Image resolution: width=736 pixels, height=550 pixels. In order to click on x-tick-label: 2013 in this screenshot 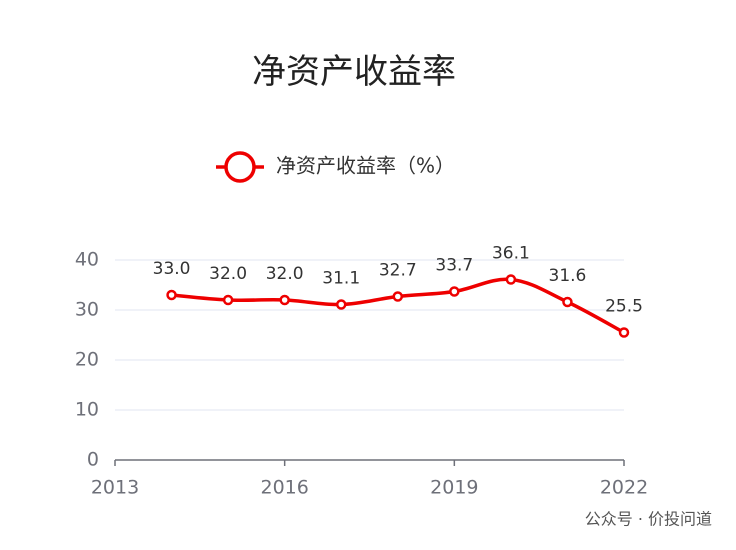, I will do `click(115, 488)`.